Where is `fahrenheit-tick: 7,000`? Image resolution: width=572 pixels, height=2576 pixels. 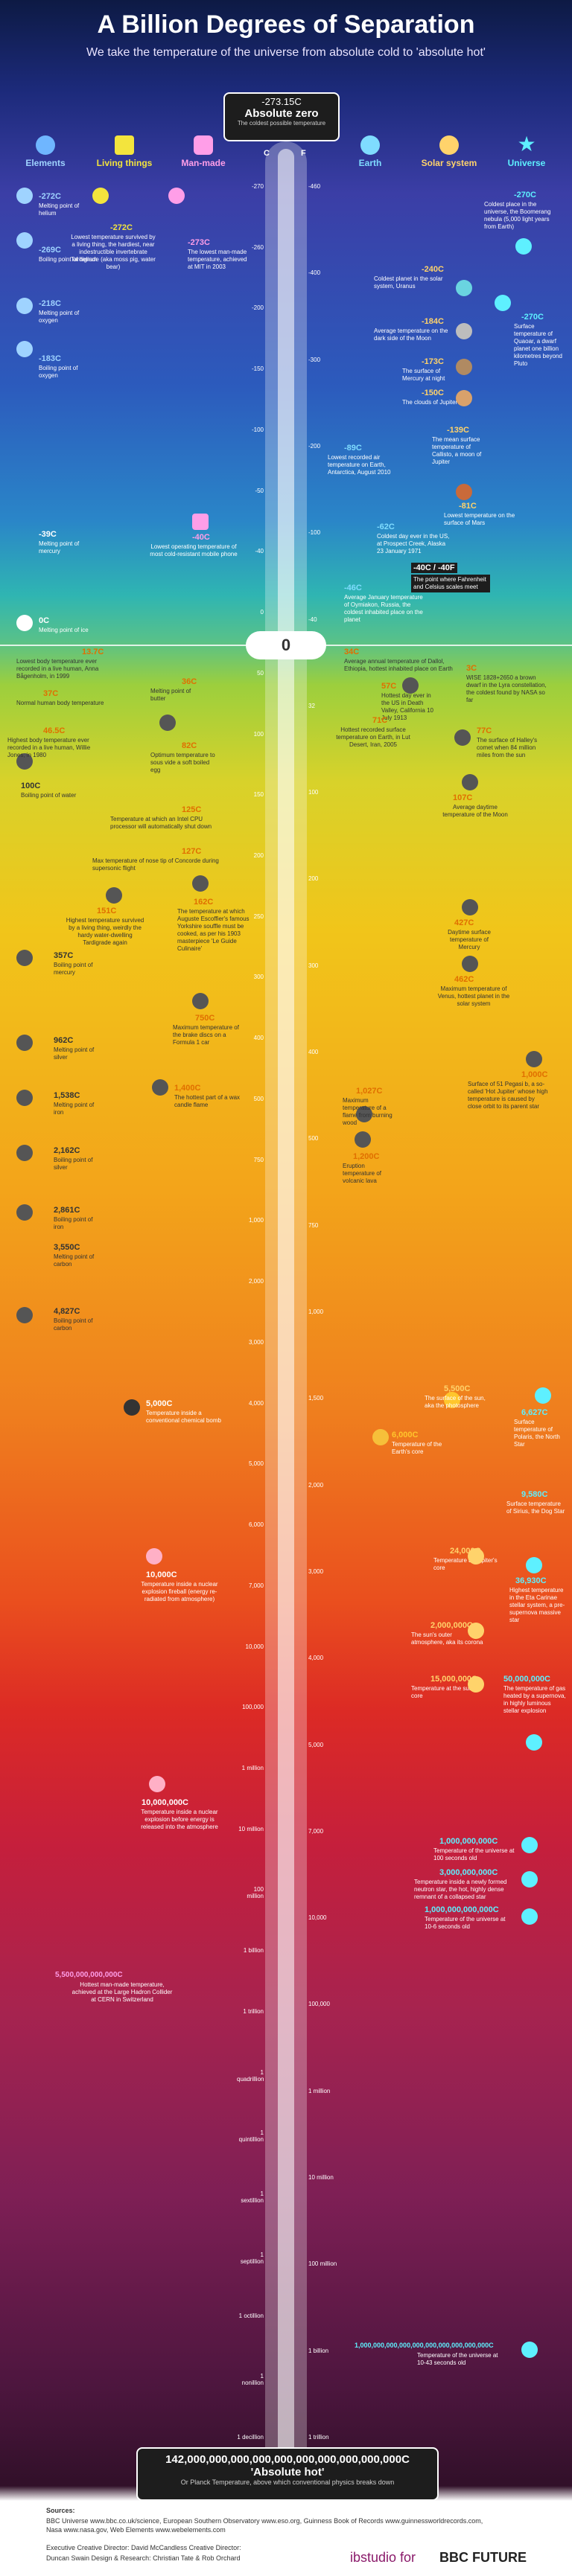 fahrenheit-tick: 7,000 is located at coordinates (316, 1831).